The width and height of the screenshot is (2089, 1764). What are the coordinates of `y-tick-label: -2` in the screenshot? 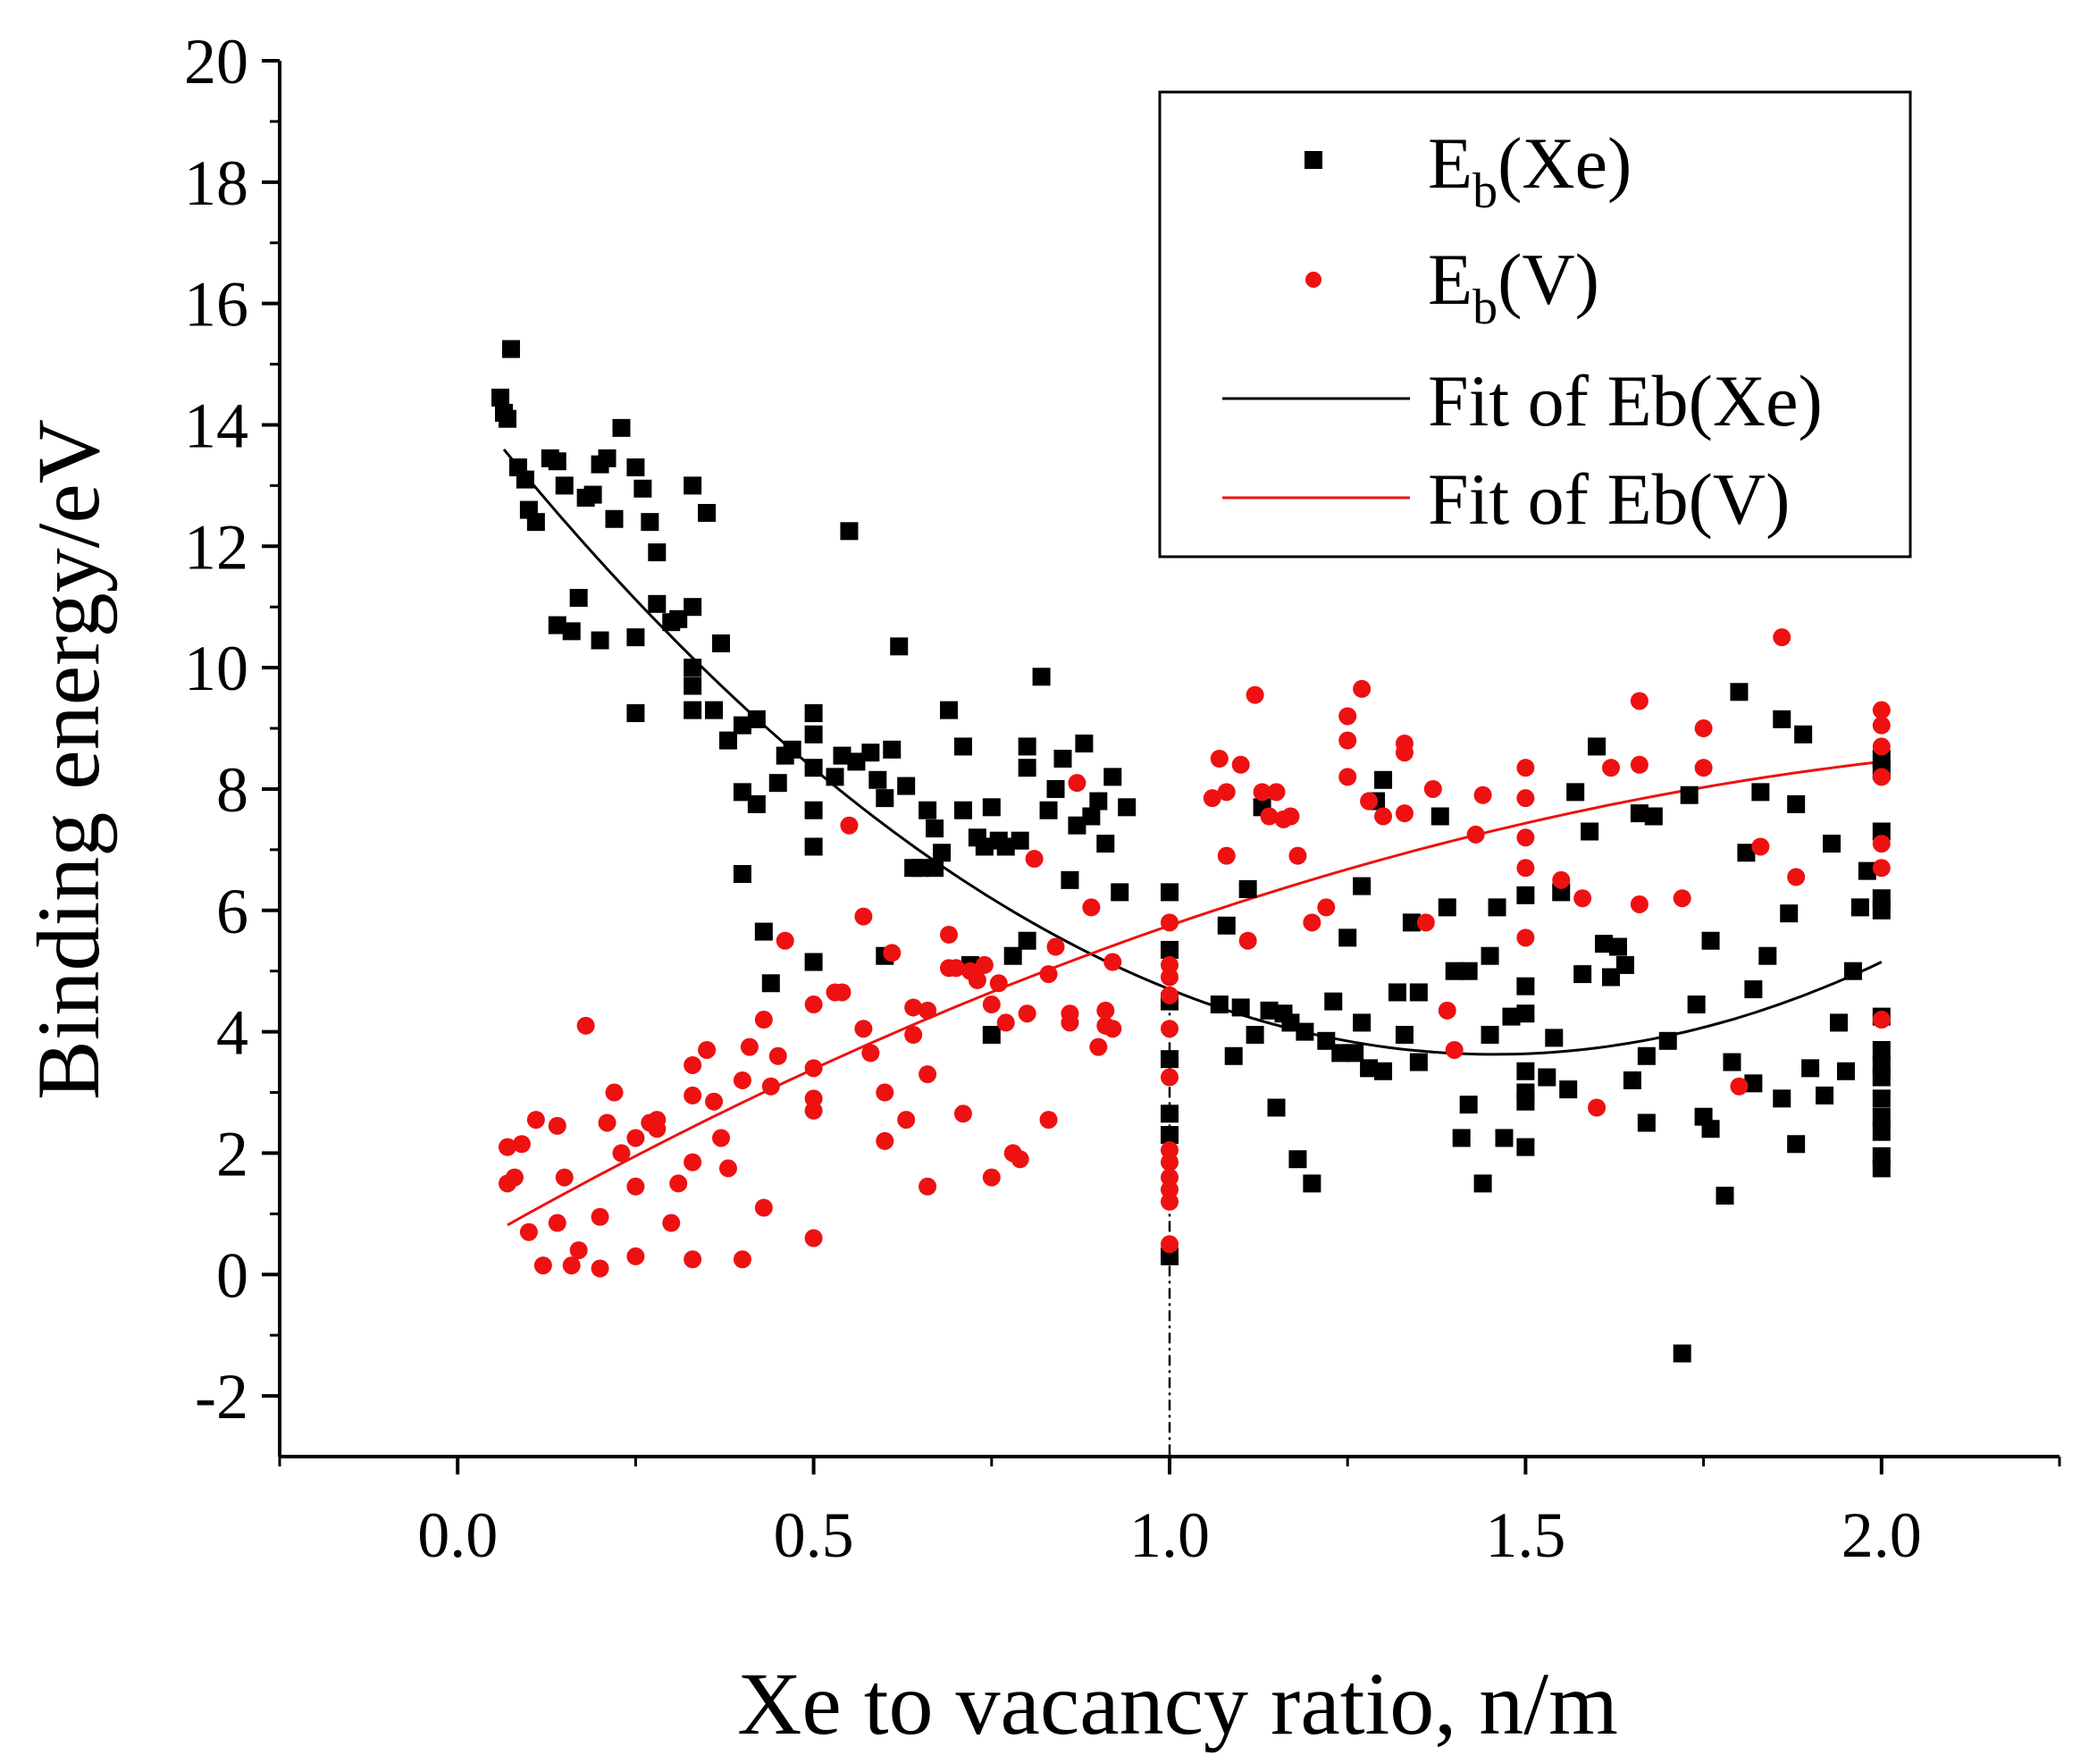 It's located at (221, 1396).